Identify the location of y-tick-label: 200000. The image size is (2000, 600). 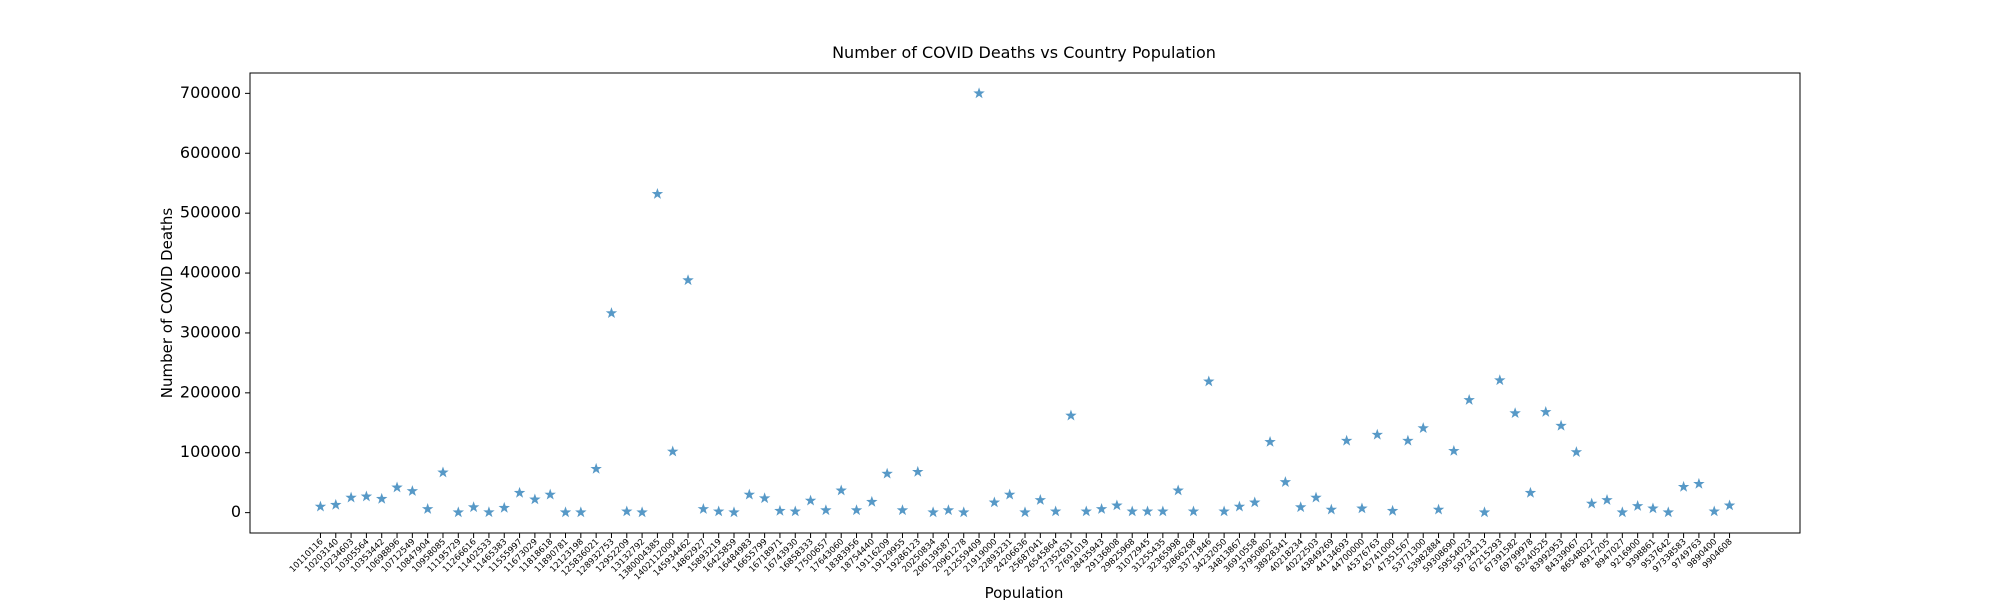
(210, 391).